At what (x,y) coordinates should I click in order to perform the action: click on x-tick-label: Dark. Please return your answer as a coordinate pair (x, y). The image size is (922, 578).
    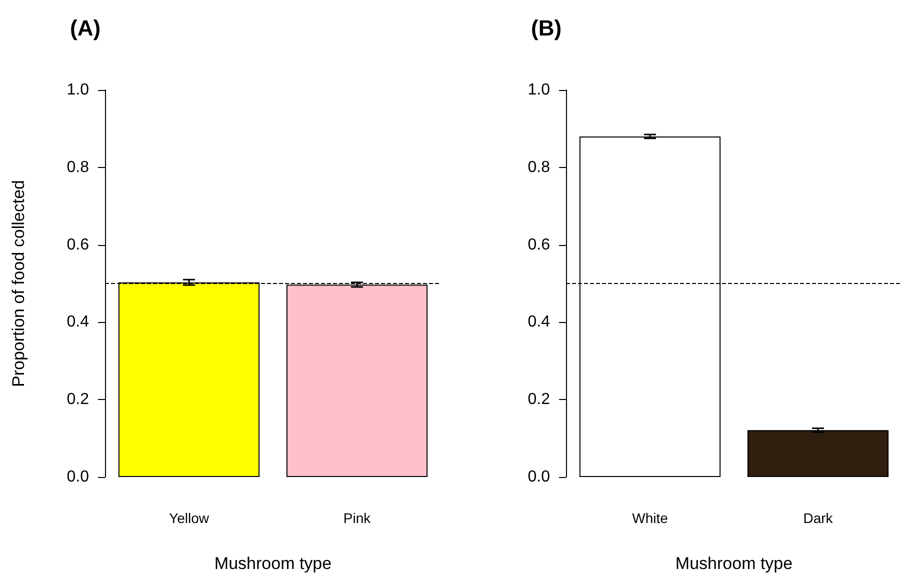
    Looking at the image, I should click on (818, 518).